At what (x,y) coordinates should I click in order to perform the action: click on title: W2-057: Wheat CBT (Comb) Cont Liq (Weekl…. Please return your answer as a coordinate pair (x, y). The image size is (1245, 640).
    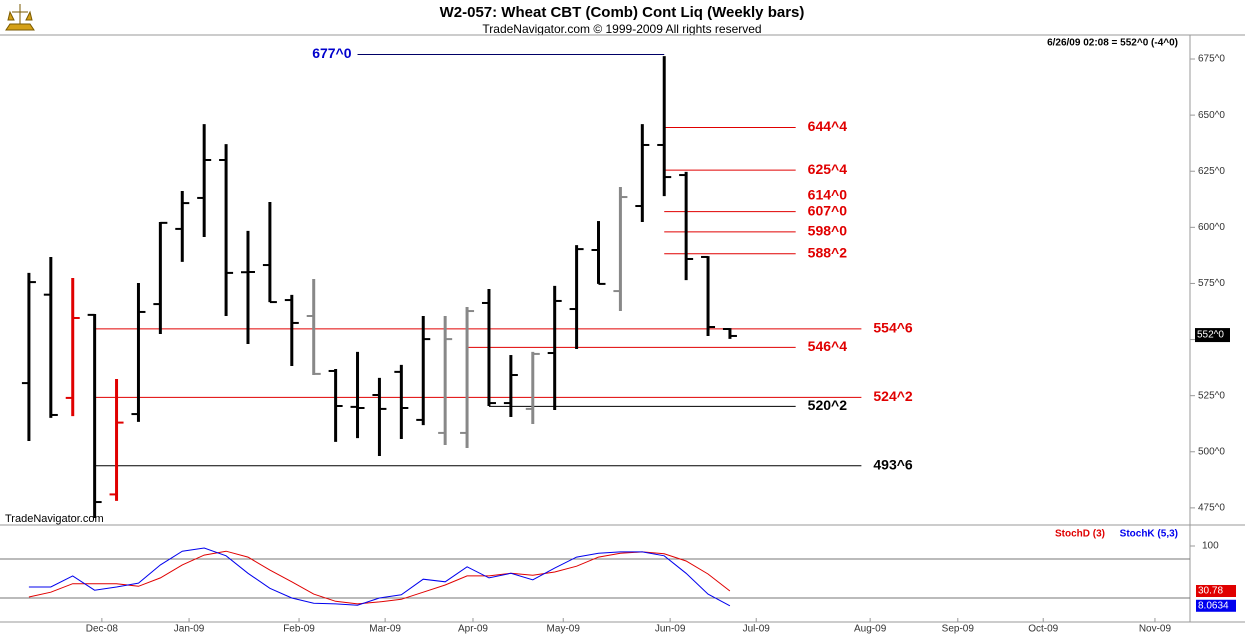
    Looking at the image, I should click on (622, 12).